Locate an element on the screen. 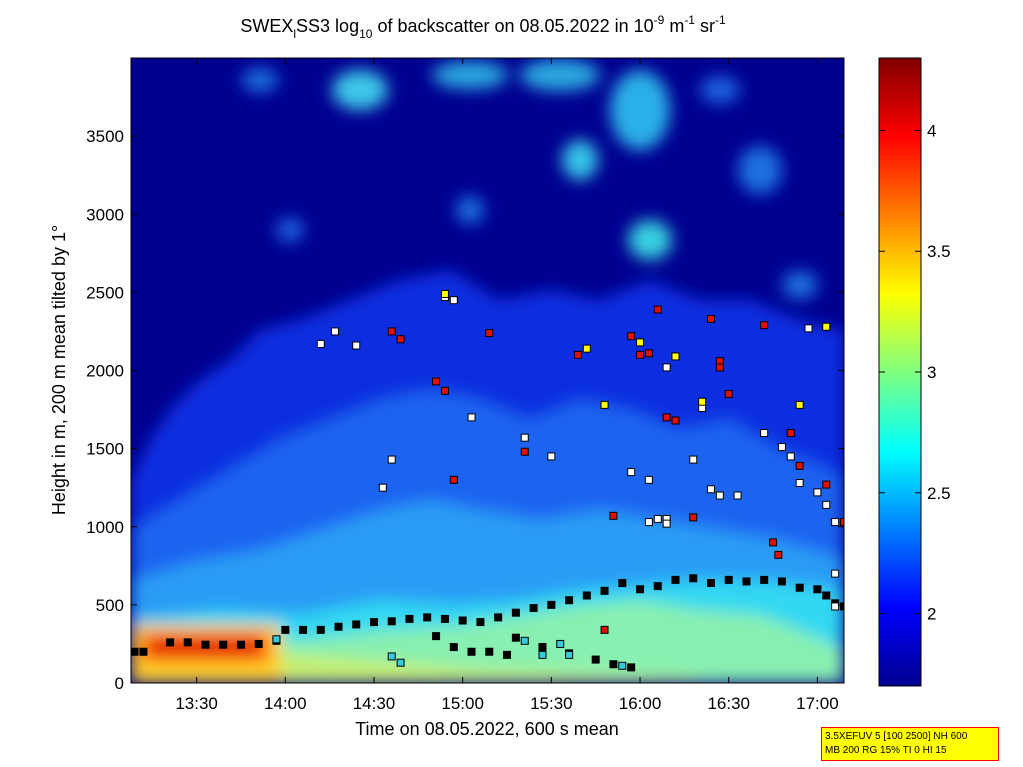 The image size is (1023, 767). y-tick-label: 0 is located at coordinates (119, 683).